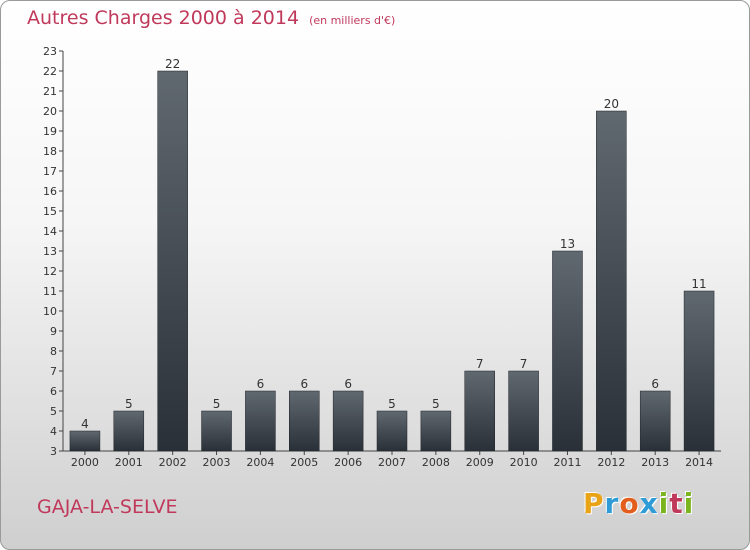  Describe the element at coordinates (53, 431) in the screenshot. I see `y-tick-label: 4` at that location.